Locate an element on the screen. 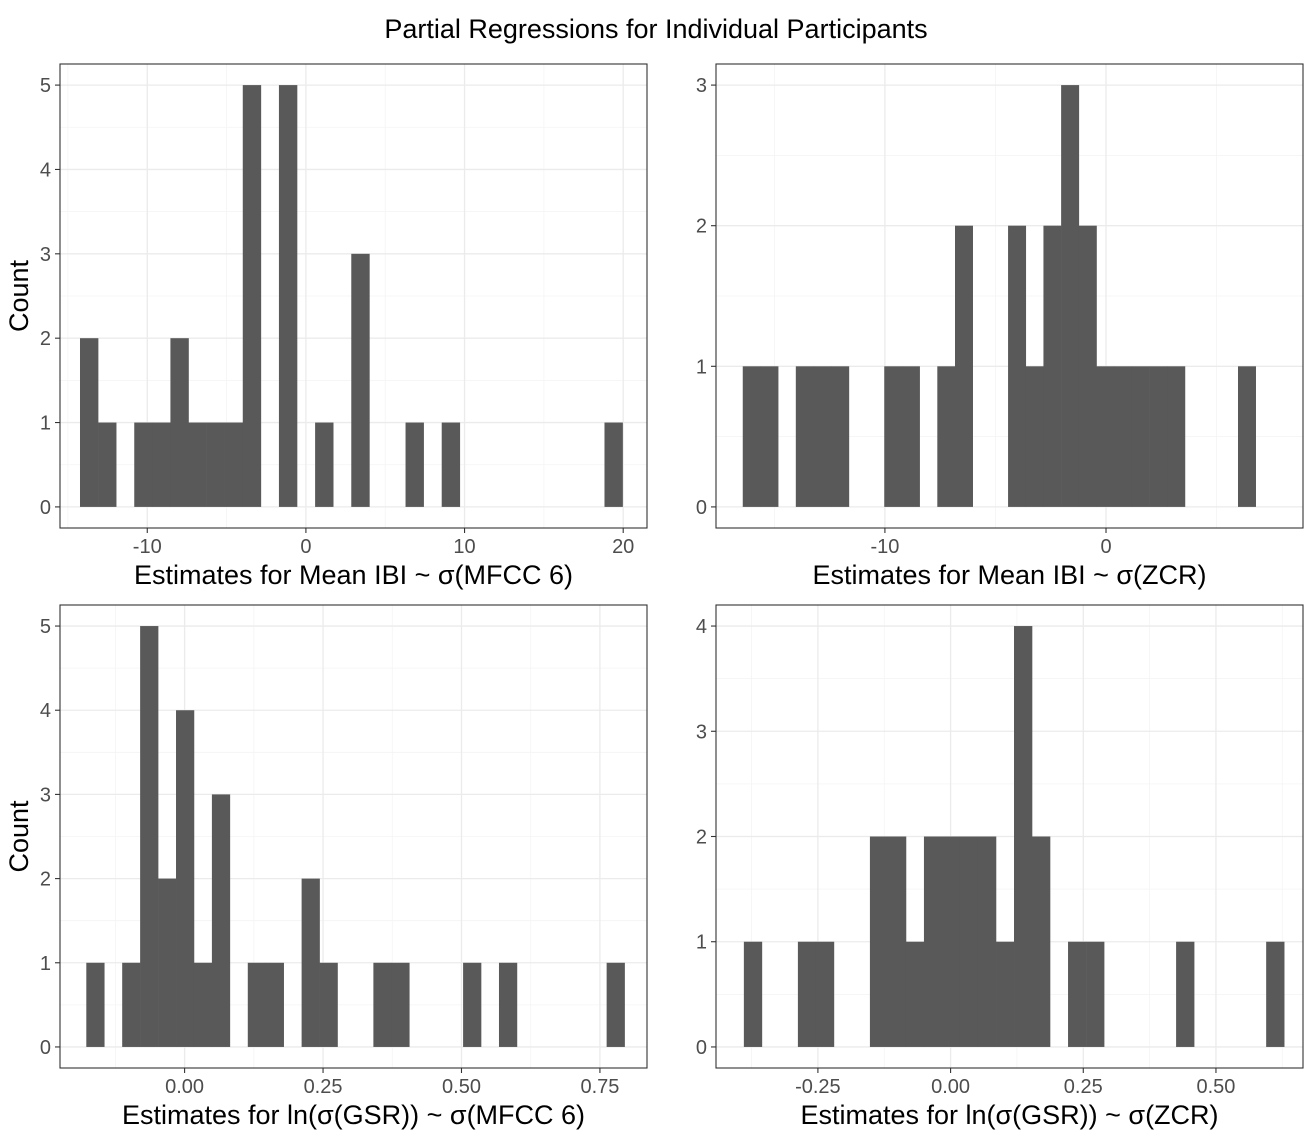 This screenshot has width=1312, height=1137. x-axis-title: Estimates for ln(σ(GSR)) ~ σ(ZCR) is located at coordinates (1009, 1115).